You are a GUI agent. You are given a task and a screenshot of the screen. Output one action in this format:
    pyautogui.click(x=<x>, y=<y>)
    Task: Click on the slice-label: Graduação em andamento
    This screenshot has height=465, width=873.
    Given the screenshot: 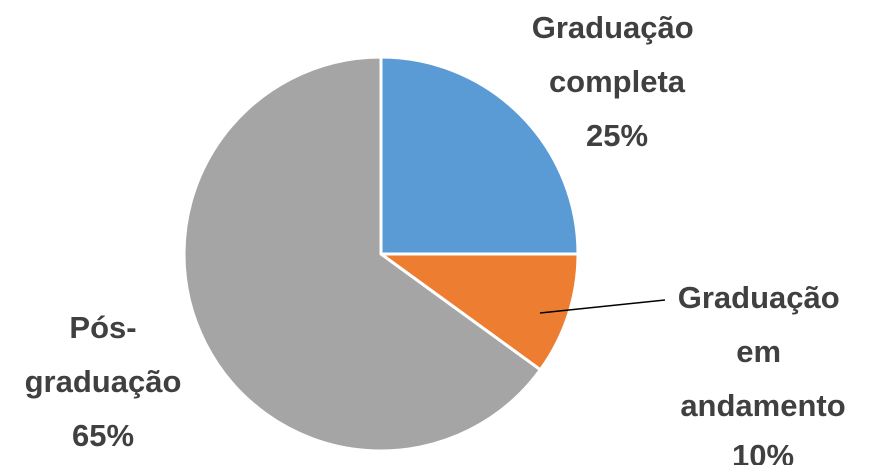 What is the action you would take?
    pyautogui.click(x=763, y=351)
    